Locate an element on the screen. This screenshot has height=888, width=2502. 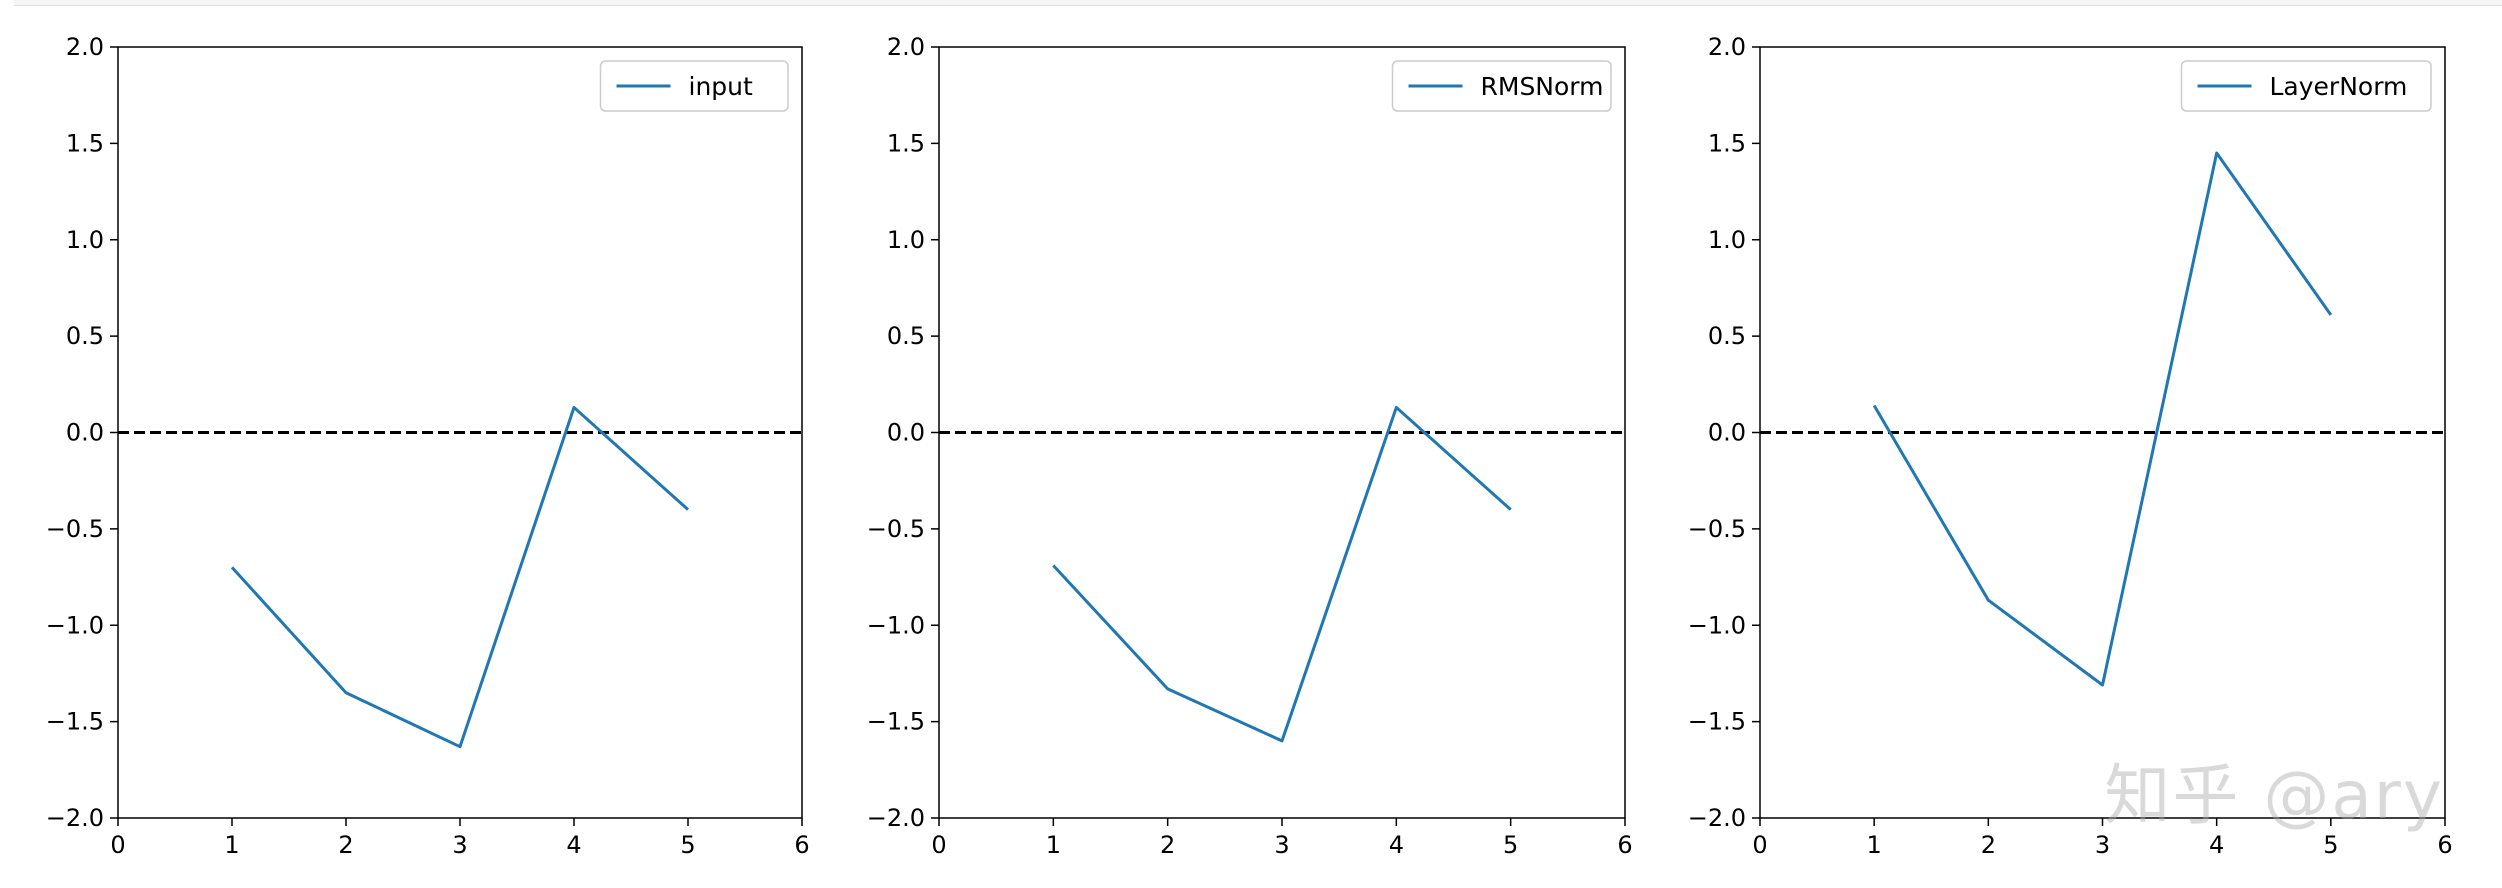
legend-label: LayerNorm is located at coordinates (2339, 86).